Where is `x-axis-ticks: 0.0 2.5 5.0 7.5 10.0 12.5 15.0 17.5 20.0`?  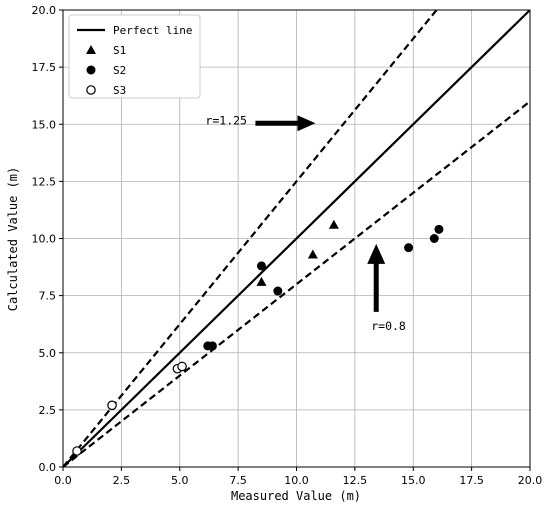 x-axis-ticks: 0.0 2.5 5.0 7.5 10.0 12.5 15.0 17.5 20.0 is located at coordinates (298, 477).